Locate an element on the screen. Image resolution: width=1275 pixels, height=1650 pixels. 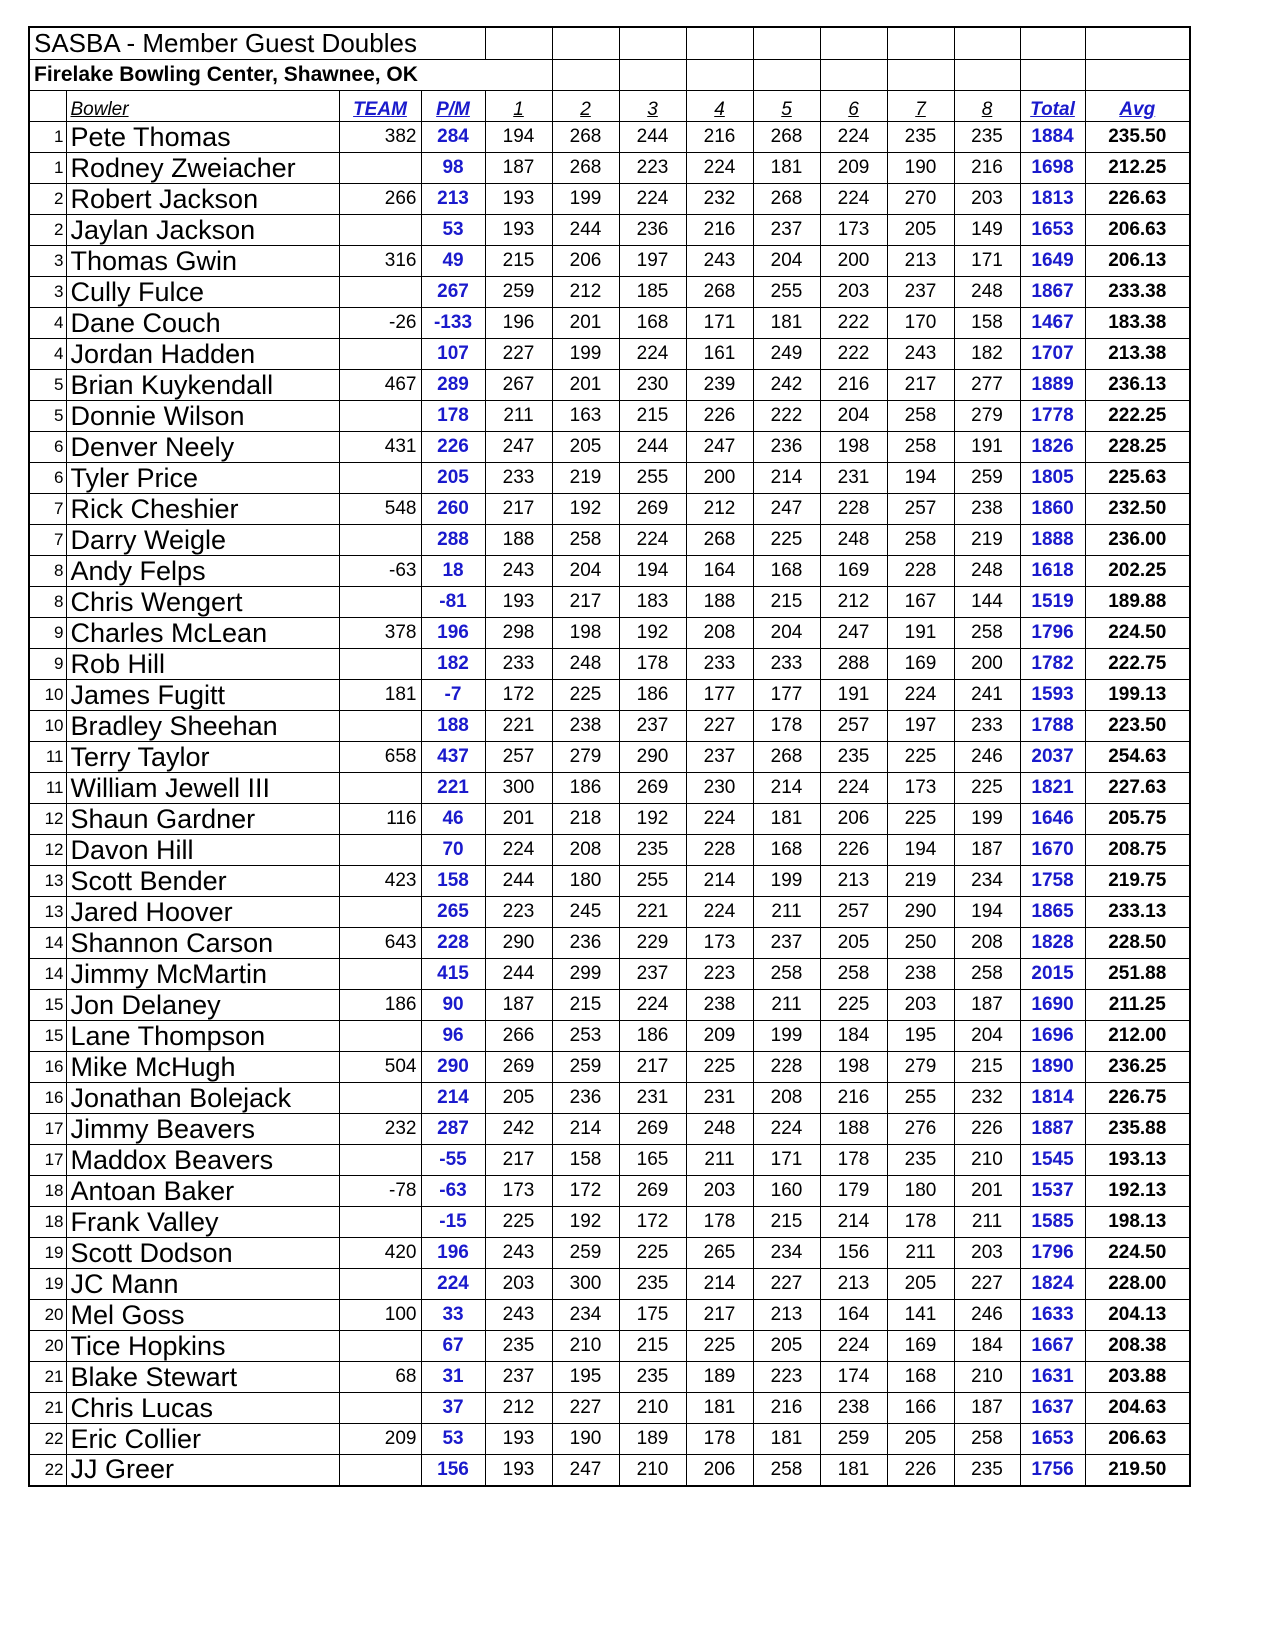
game-score: 229 is located at coordinates (652, 943).